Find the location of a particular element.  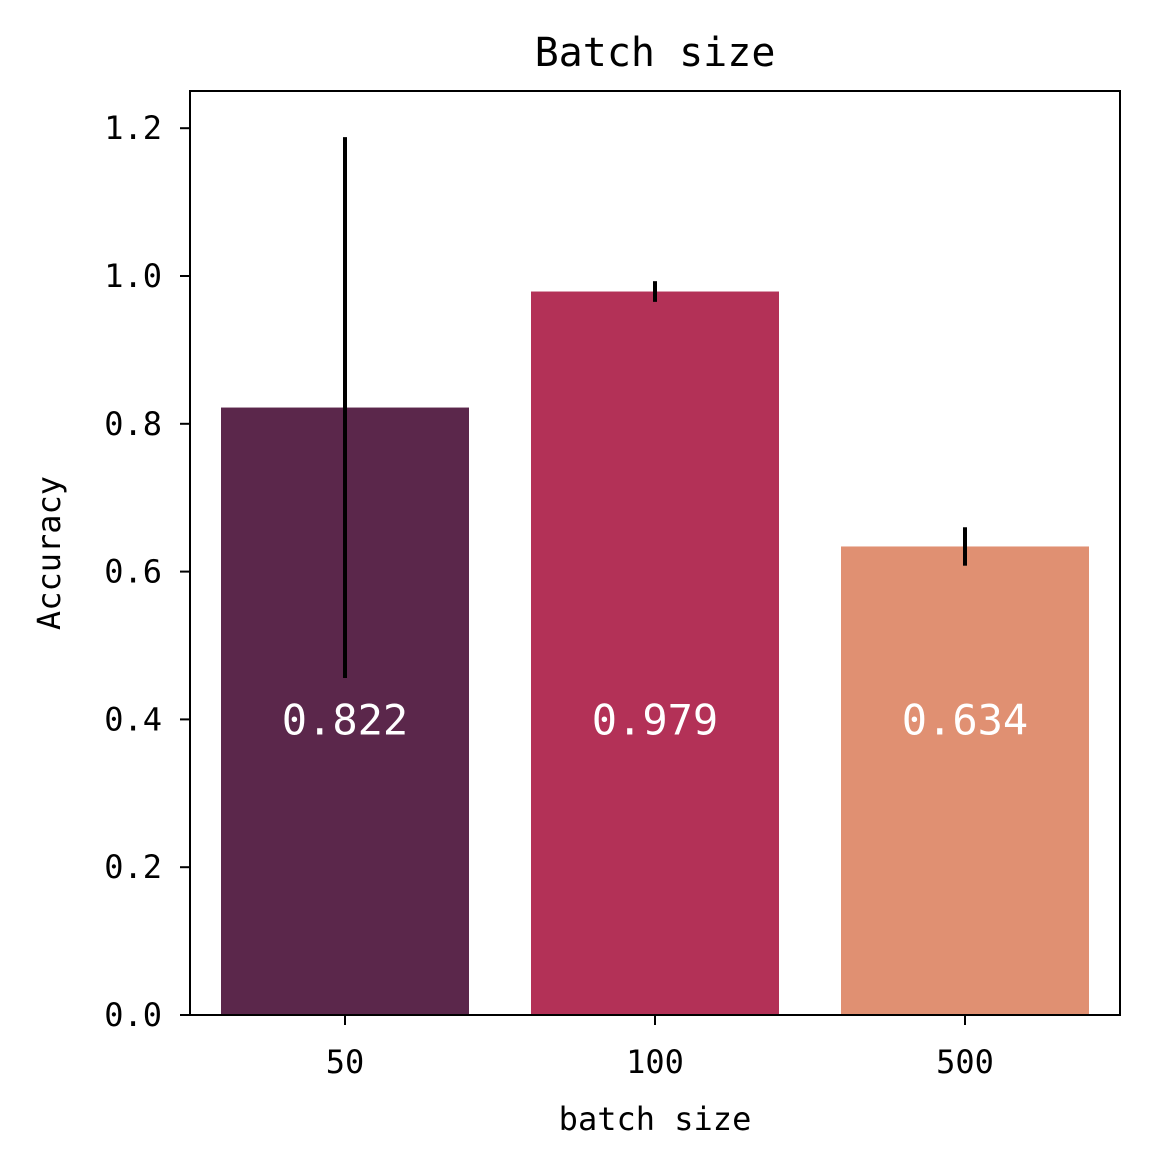

y-tick-label: 0.0 is located at coordinates (133, 1015).